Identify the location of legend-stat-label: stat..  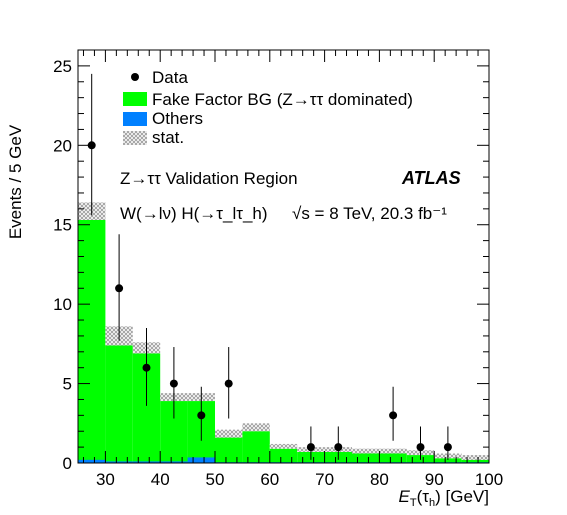
(168, 137).